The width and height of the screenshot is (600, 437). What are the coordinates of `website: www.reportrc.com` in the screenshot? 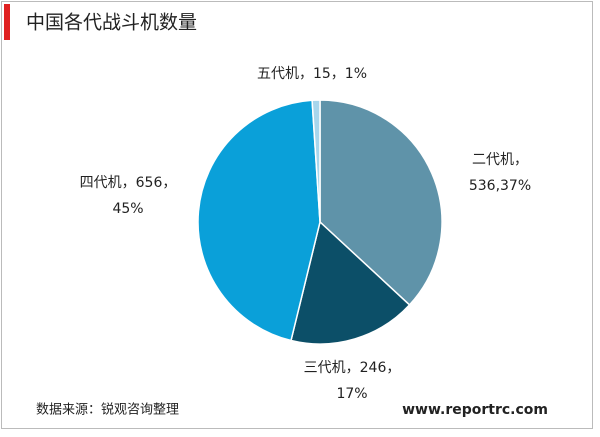 It's located at (475, 410).